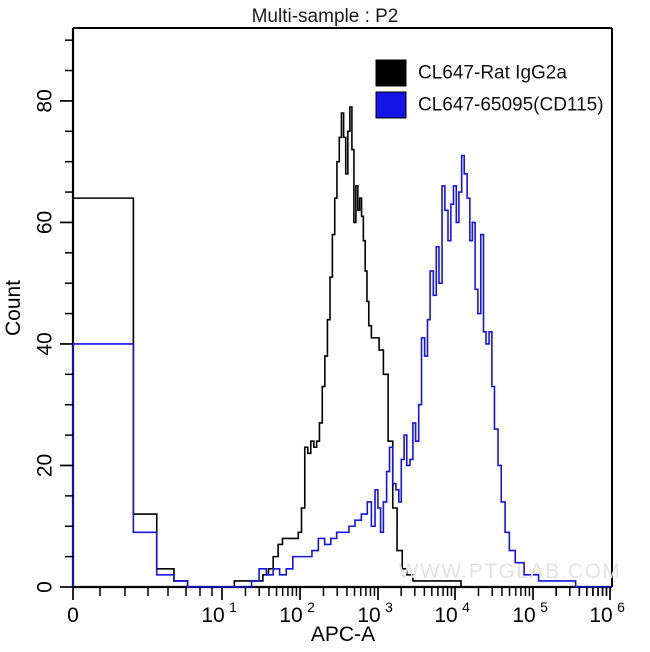  I want to click on legend: CL647-Rat IgG2a CL647-65095(CD115), so click(489, 89).